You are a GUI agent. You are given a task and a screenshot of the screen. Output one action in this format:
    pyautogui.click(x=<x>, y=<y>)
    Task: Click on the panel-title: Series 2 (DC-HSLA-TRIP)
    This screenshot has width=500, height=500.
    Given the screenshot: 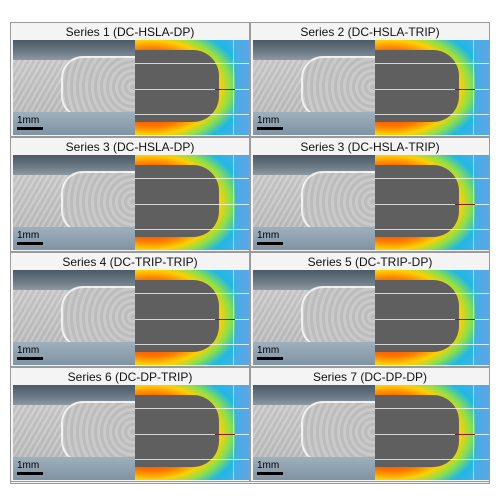 What is the action you would take?
    pyautogui.click(x=370, y=32)
    